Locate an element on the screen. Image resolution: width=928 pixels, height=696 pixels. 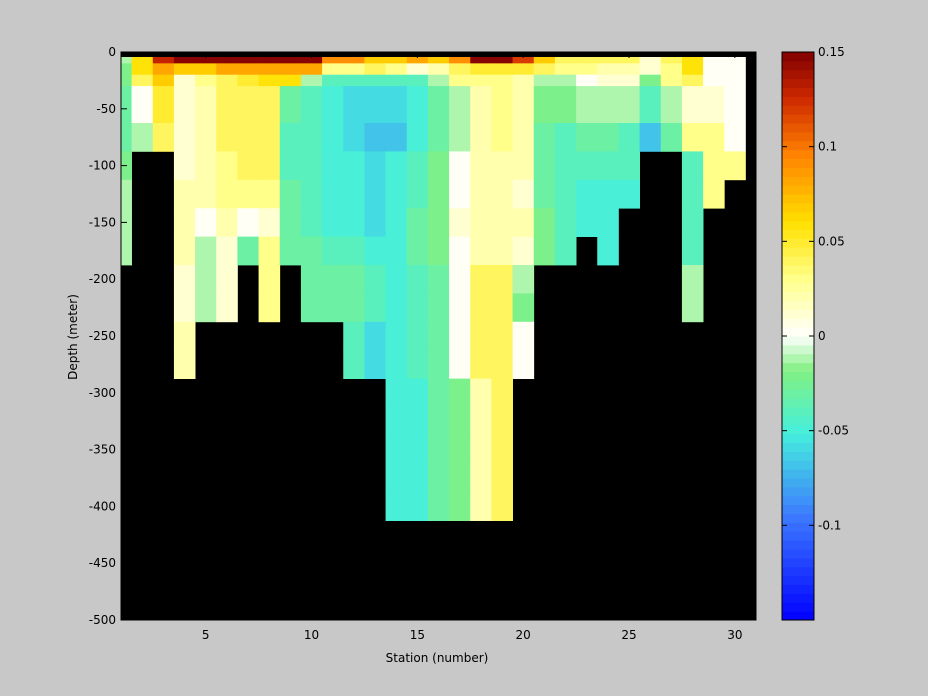
y-tick-label: -100 is located at coordinates (102, 166).